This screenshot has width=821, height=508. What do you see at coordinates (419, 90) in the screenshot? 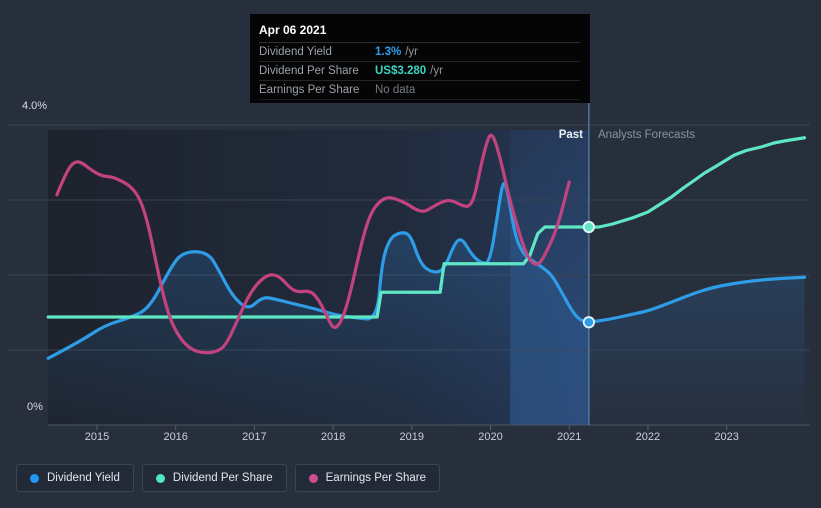
I see `tooltip-row-earnings-per-share: Earnings Per Share No data` at bounding box center [419, 90].